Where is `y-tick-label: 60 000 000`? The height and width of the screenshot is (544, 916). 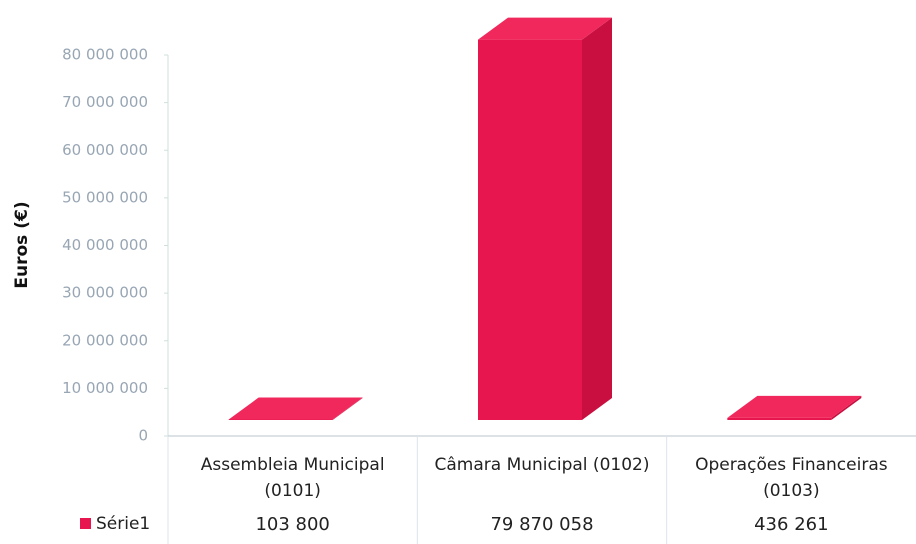 y-tick-label: 60 000 000 is located at coordinates (105, 150).